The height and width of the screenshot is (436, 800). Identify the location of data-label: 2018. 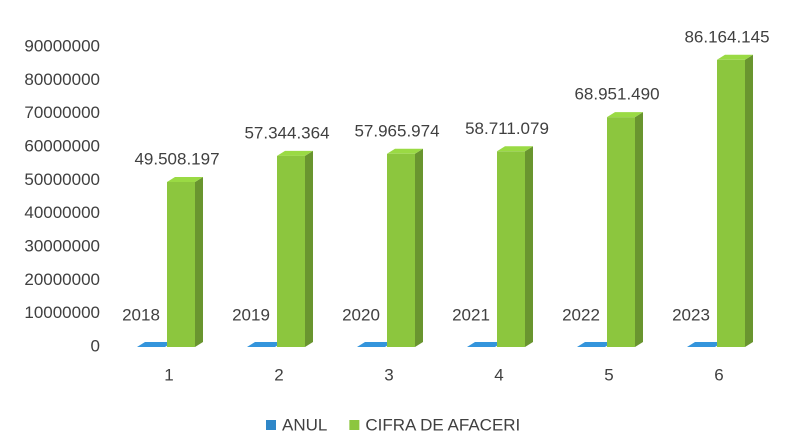
(141, 314).